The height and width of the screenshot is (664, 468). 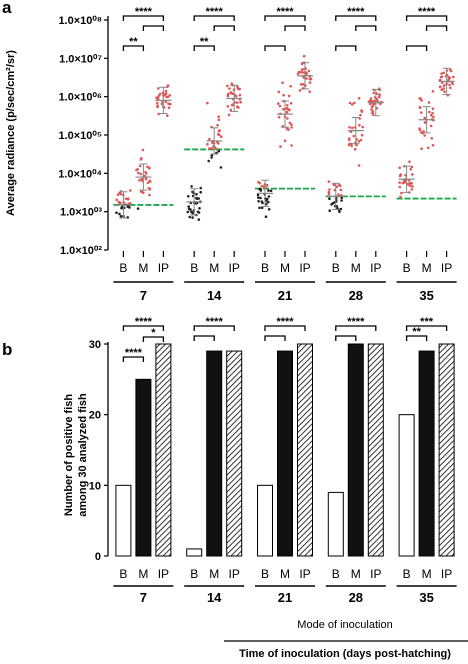 I want to click on day-label: 7, so click(x=143, y=295).